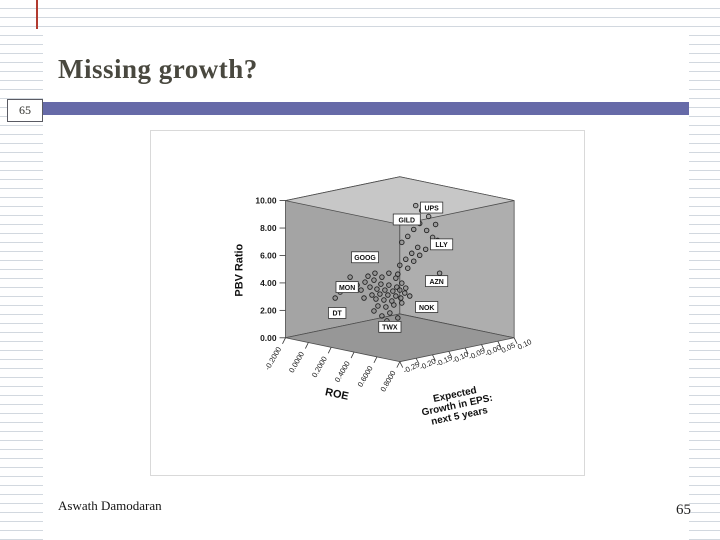 This screenshot has width=720, height=540. I want to click on slide-number-box: 65, so click(25, 110).